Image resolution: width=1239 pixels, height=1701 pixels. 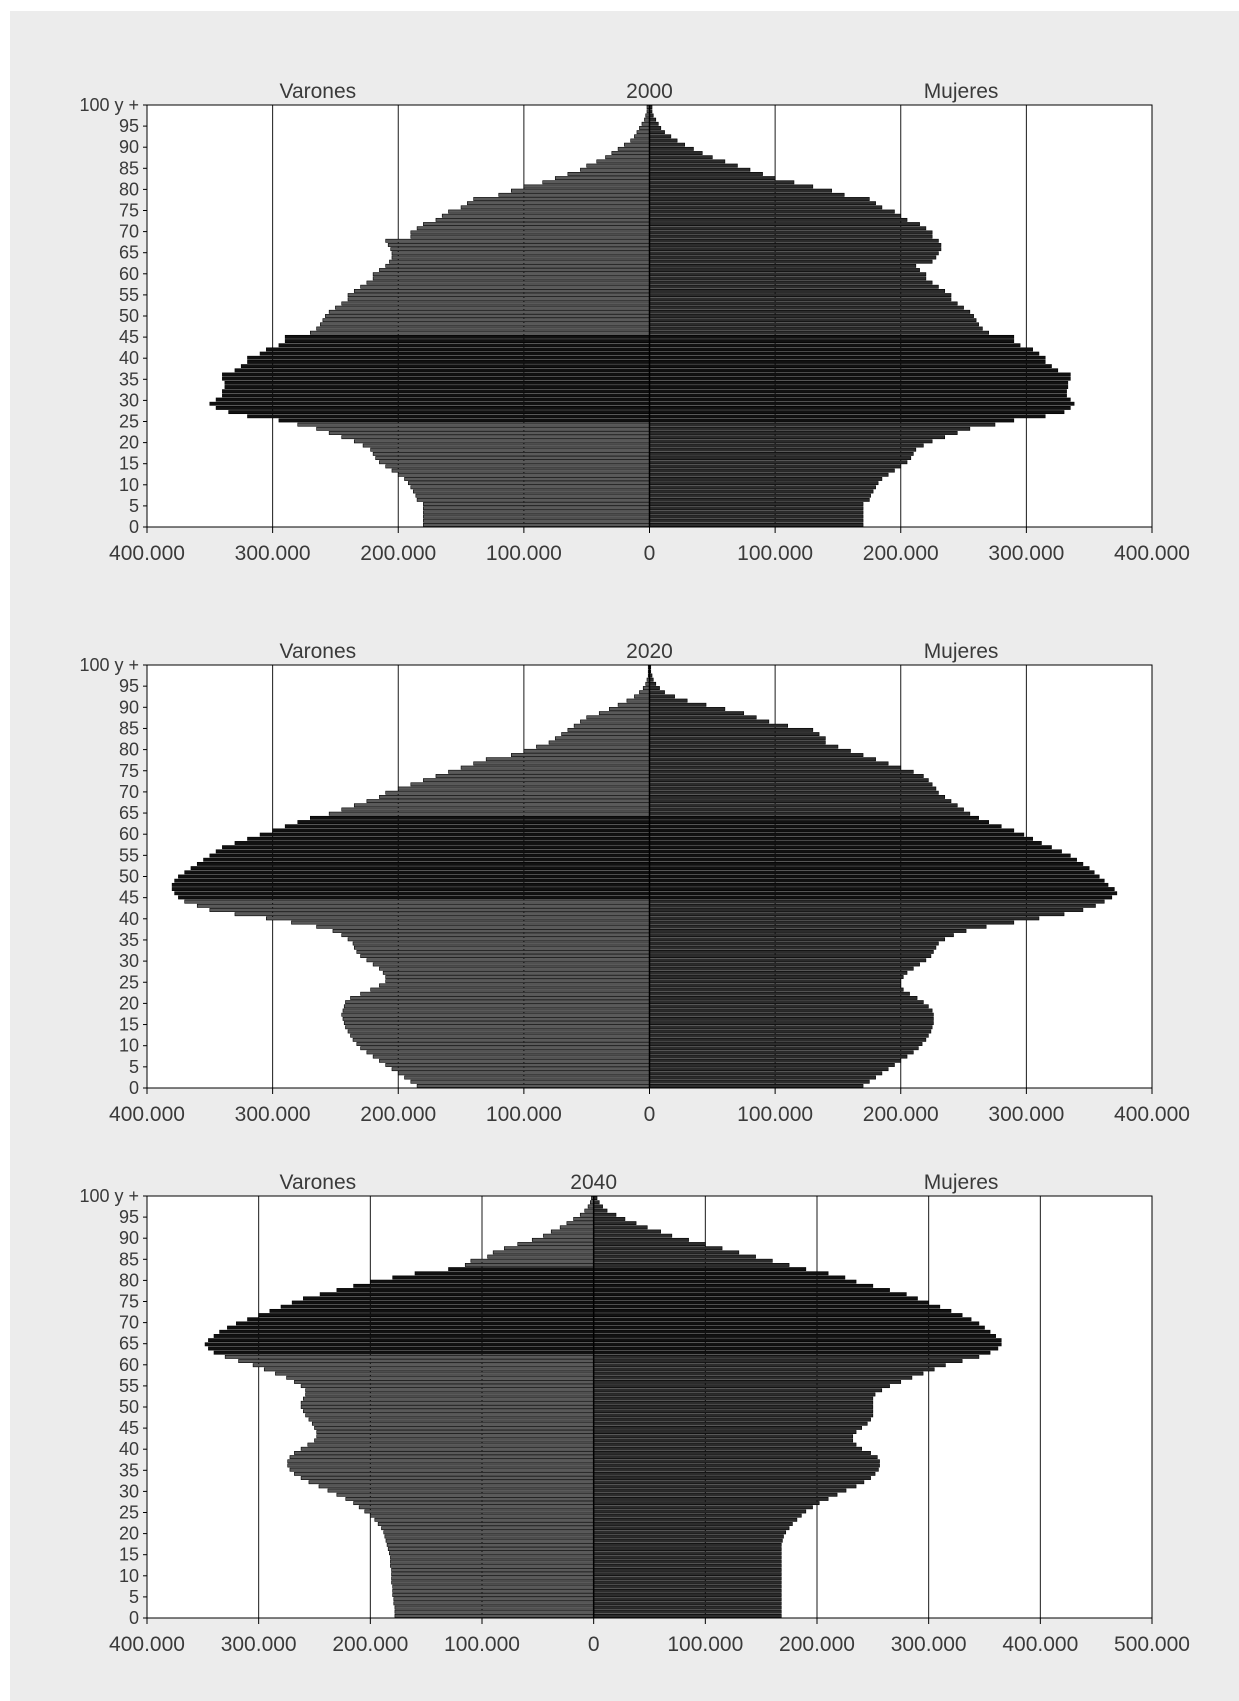 I want to click on y-tick-label: 50, so click(x=129, y=316).